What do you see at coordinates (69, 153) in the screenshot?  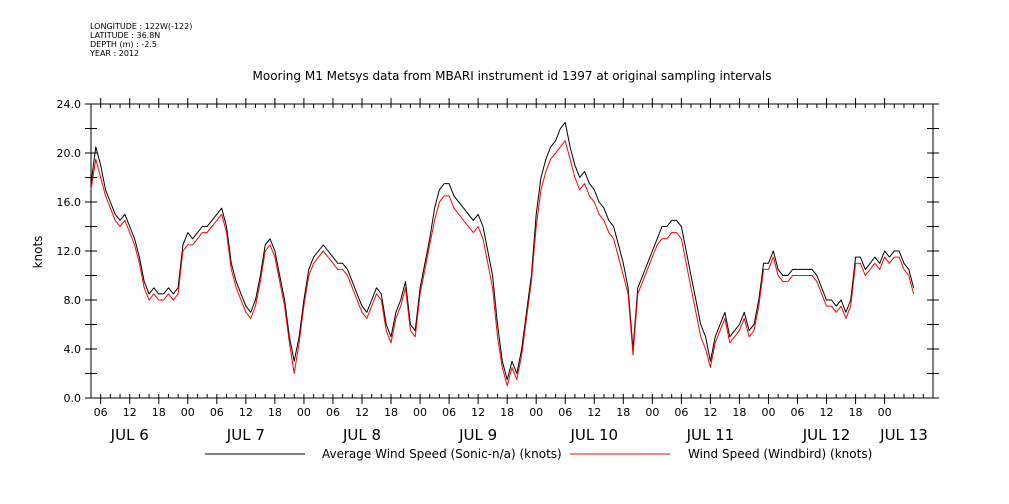 I see `y-tick-label: 20.0` at bounding box center [69, 153].